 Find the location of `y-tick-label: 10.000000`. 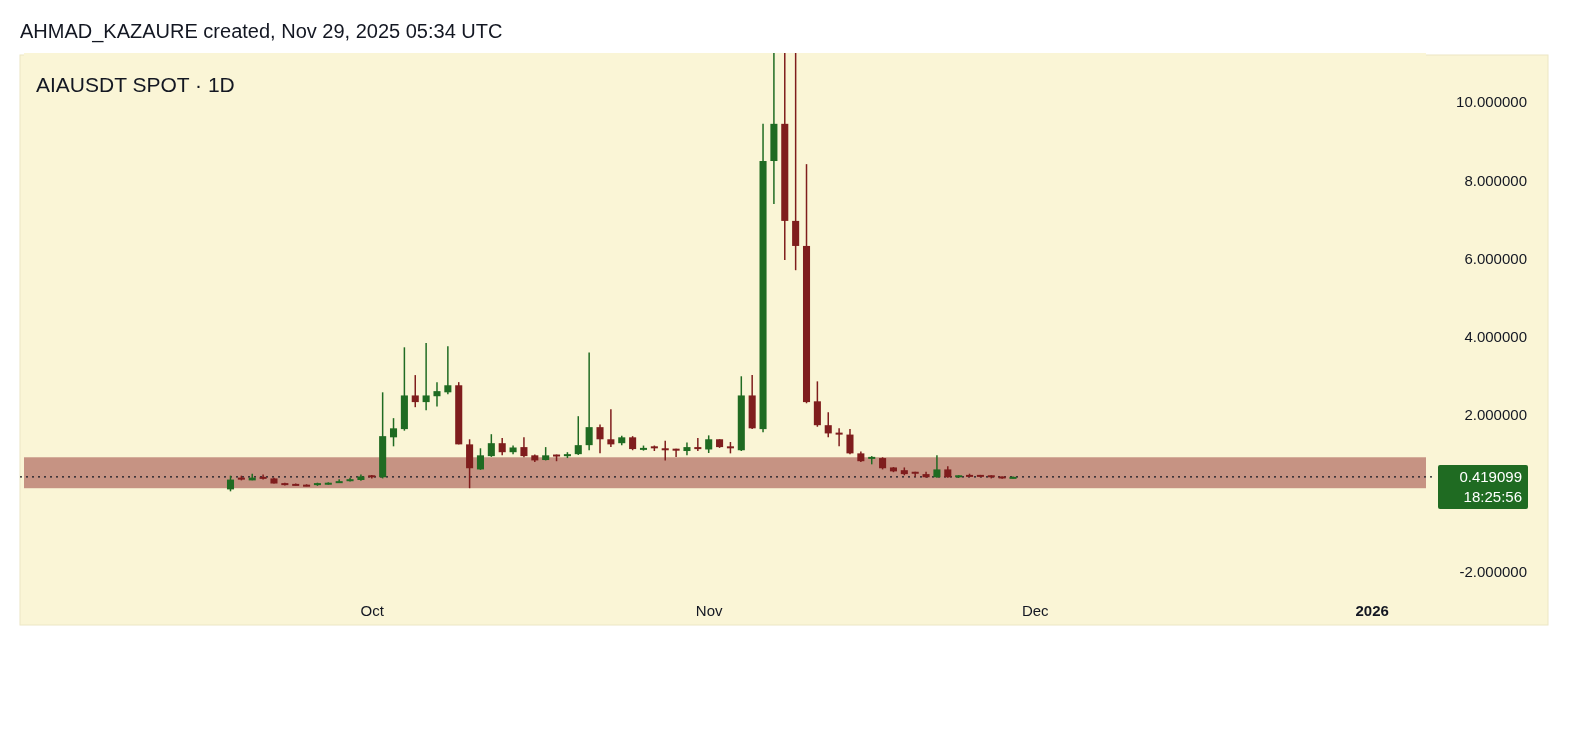

y-tick-label: 10.000000 is located at coordinates (1491, 102).